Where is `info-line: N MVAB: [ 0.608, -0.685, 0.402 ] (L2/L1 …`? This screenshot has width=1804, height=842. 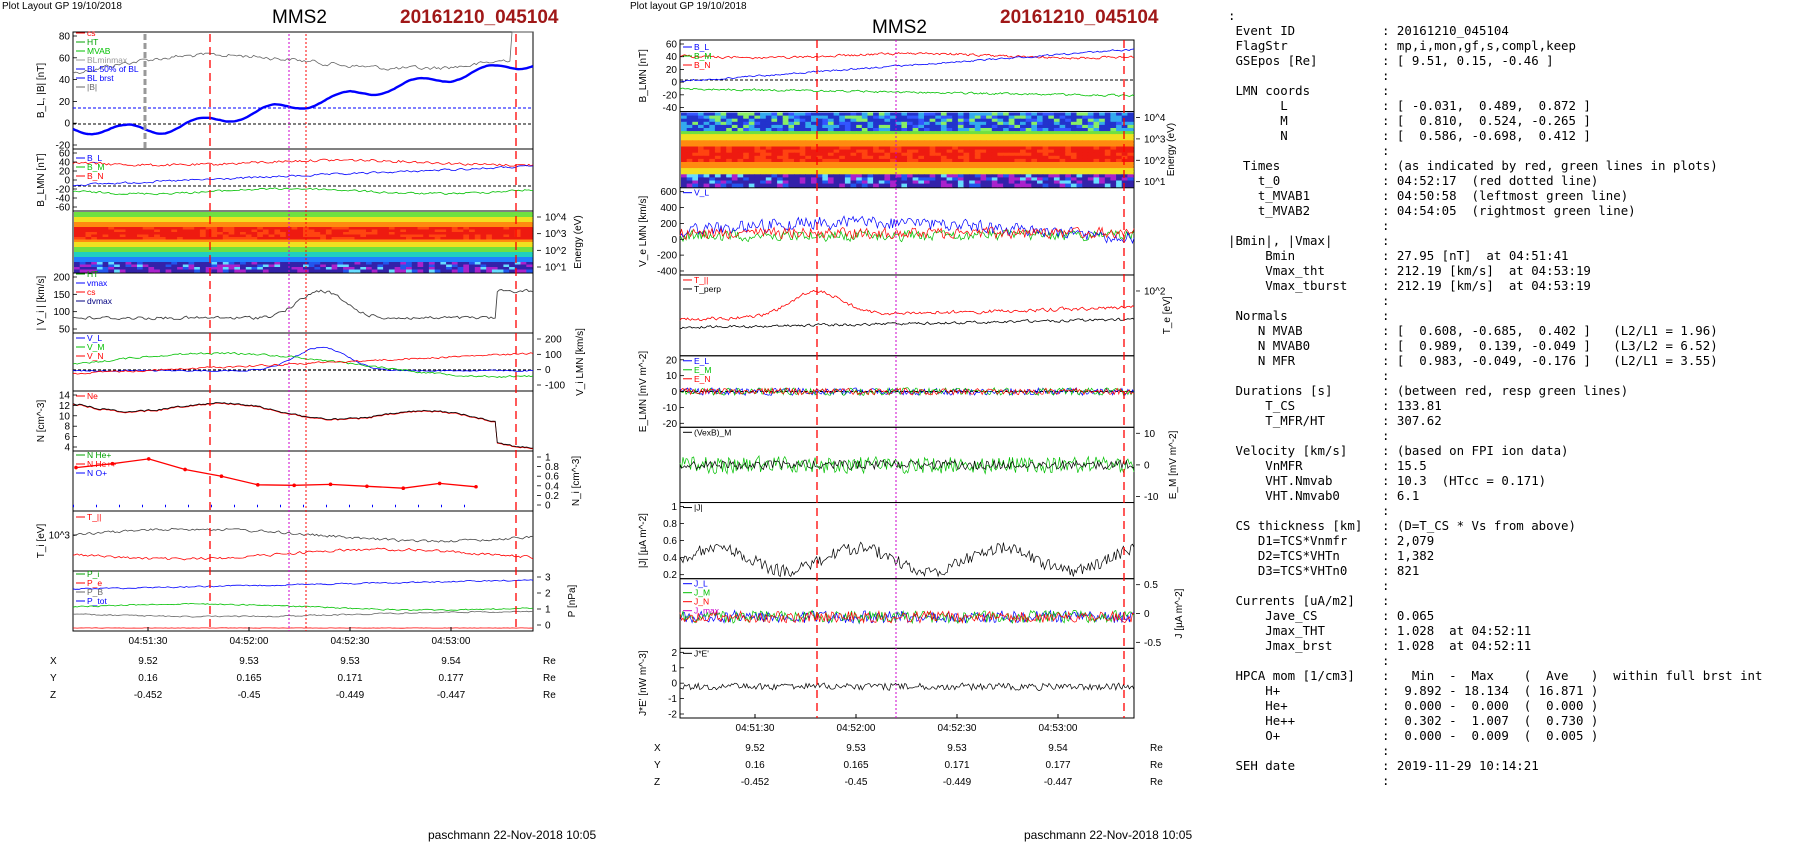 info-line: N MVAB: [ 0.608, -0.685, 0.402 ] (L2/L1 … is located at coordinates (1513, 330).